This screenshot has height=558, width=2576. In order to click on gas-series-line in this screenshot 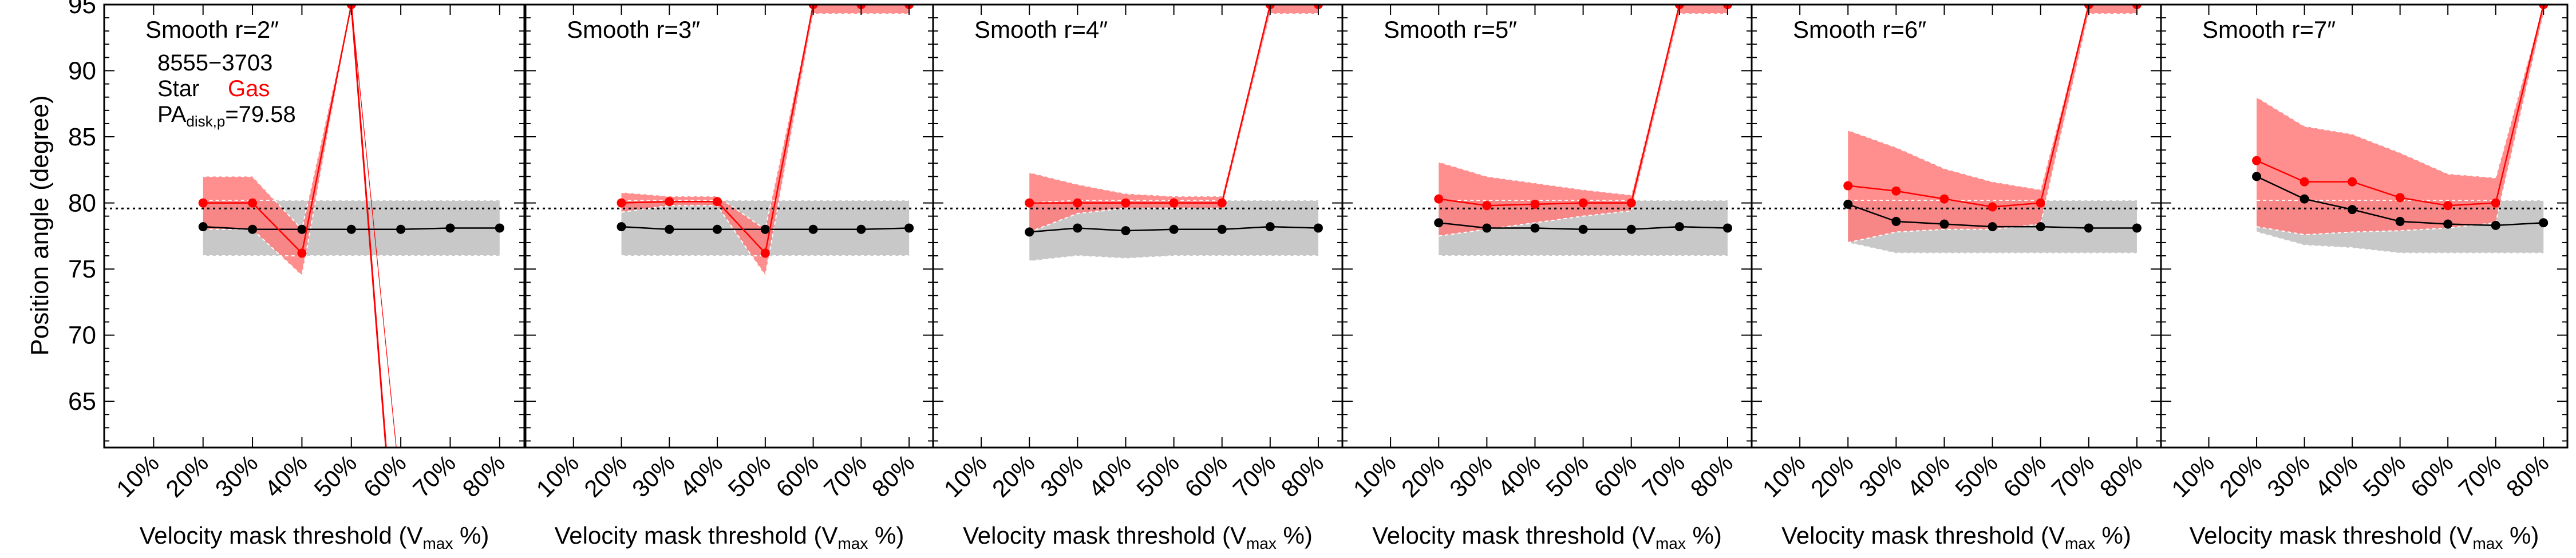, I will do `click(277, 130)`.